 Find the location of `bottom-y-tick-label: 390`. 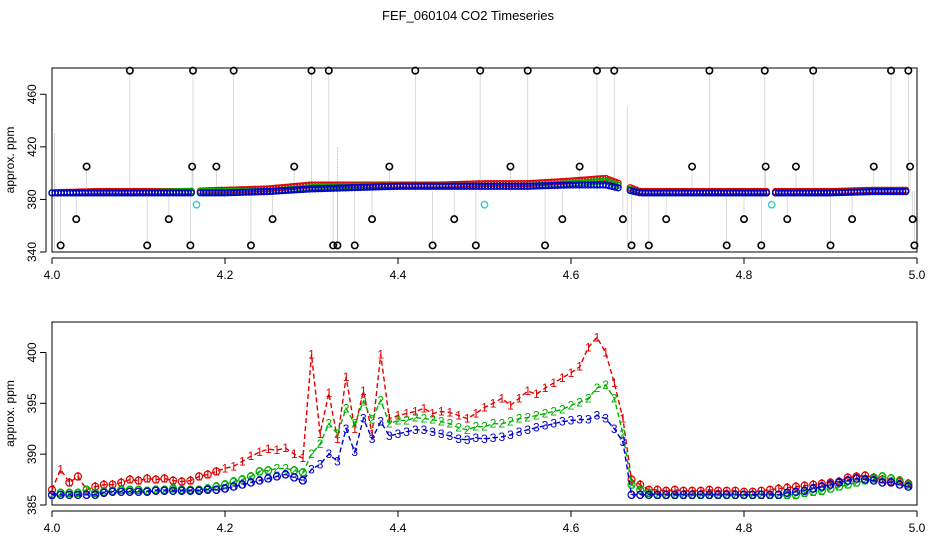

bottom-y-tick-label: 390 is located at coordinates (32, 454).